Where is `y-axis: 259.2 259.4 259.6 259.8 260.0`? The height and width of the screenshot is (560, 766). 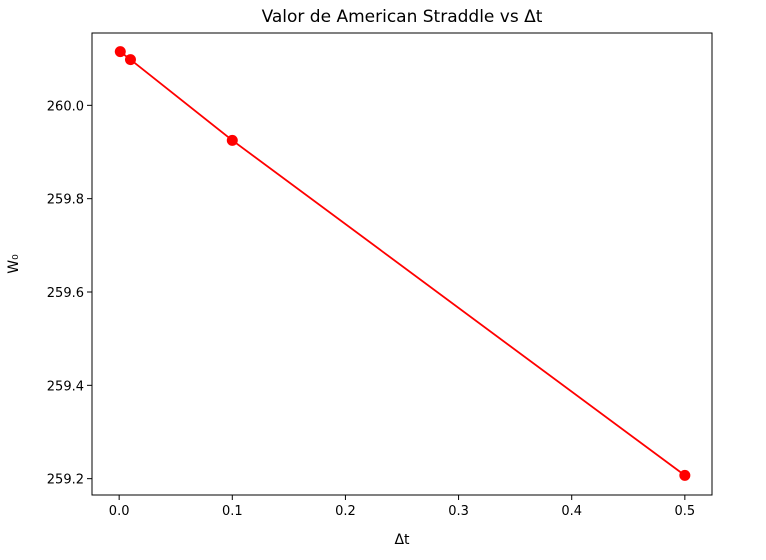 y-axis: 259.2 259.4 259.6 259.8 260.0 is located at coordinates (69, 293).